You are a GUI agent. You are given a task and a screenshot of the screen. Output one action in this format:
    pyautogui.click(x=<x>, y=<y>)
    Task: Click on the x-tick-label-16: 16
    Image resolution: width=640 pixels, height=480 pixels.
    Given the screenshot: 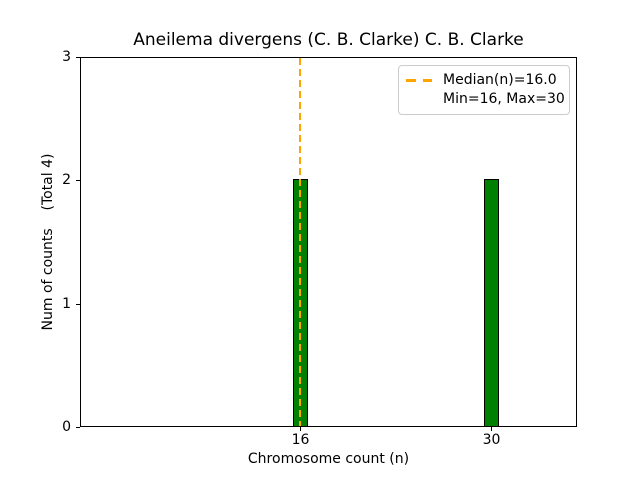 What is the action you would take?
    pyautogui.click(x=300, y=440)
    